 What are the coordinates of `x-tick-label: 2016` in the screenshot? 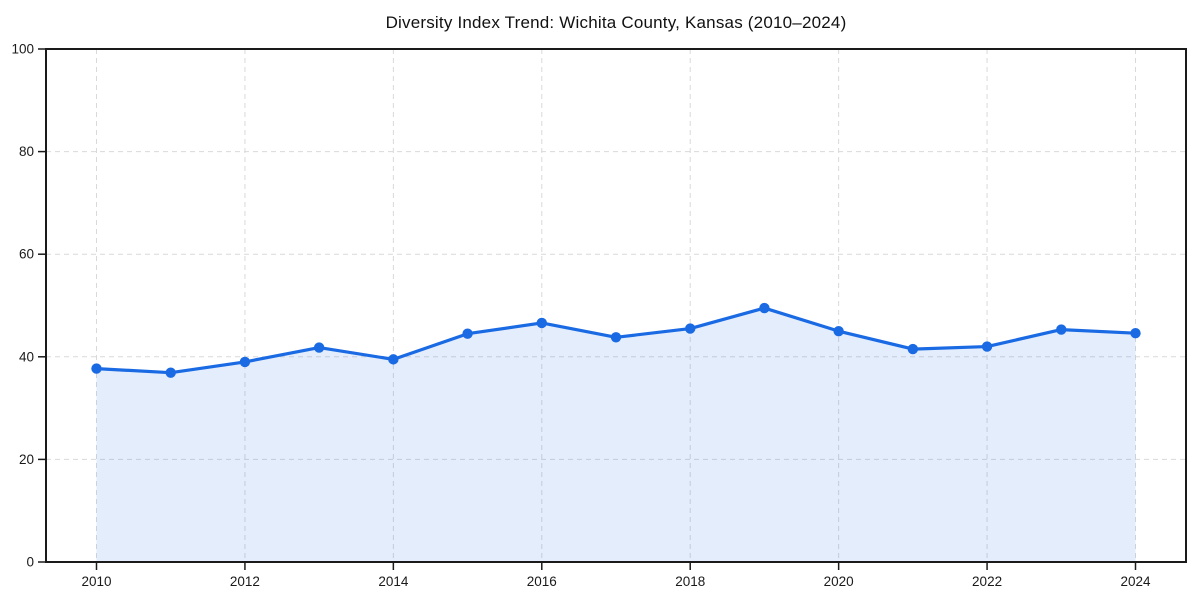 It's located at (542, 581).